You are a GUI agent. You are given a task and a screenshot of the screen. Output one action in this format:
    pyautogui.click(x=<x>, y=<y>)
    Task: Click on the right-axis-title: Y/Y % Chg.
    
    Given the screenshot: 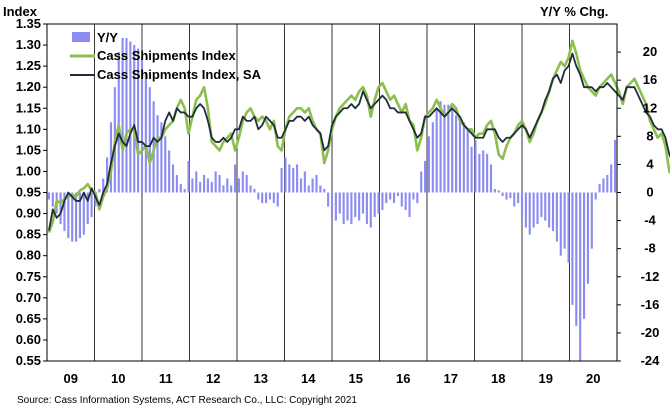 What is the action you would take?
    pyautogui.click(x=574, y=11)
    